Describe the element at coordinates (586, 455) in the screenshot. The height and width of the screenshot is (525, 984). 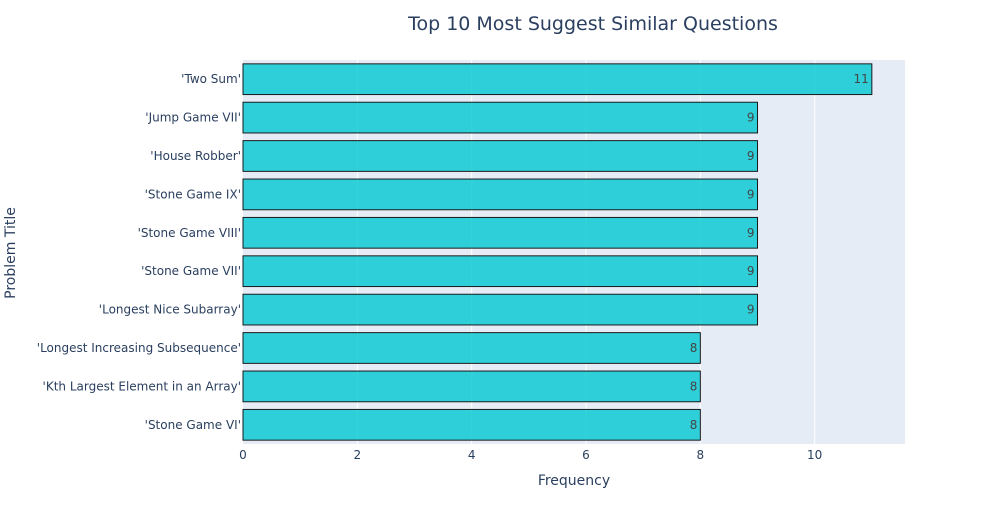
I see `x-tick-label: 6` at that location.